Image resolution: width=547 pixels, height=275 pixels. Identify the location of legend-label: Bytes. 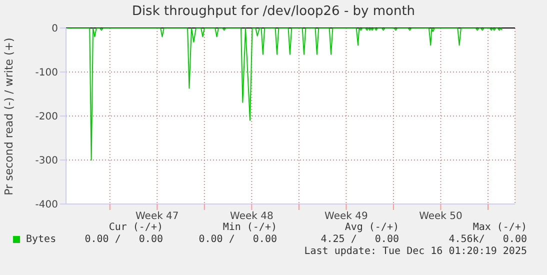
(41, 239).